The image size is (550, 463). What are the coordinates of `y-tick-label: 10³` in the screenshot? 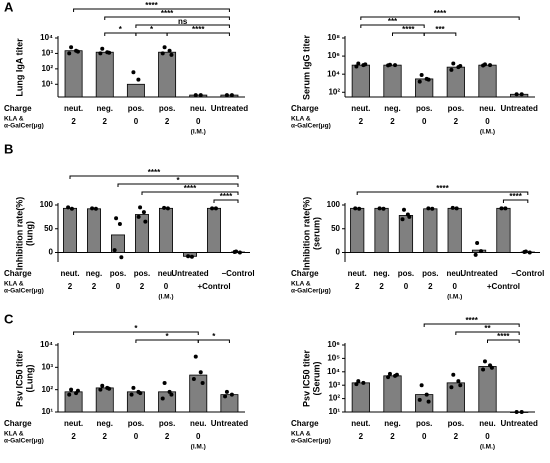 It's located at (47, 366).